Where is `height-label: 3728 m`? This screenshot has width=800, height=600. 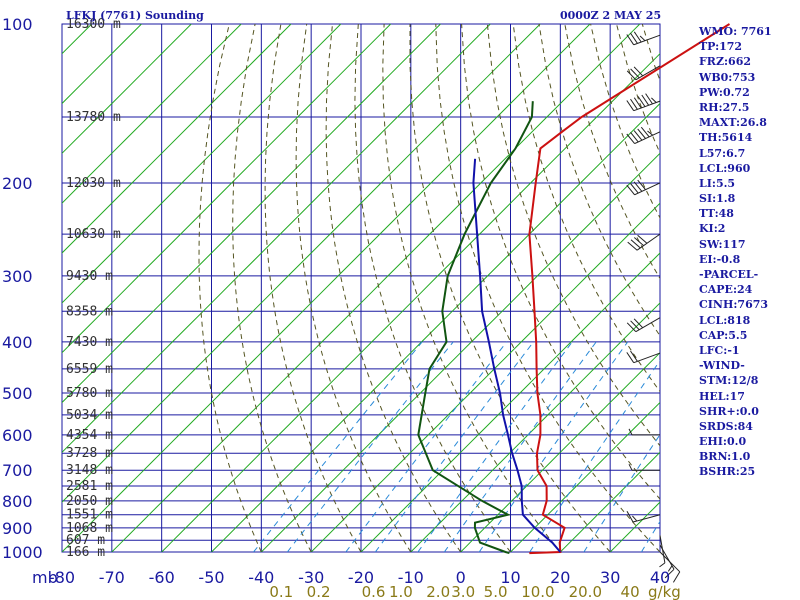 height-label: 3728 m is located at coordinates (89, 453).